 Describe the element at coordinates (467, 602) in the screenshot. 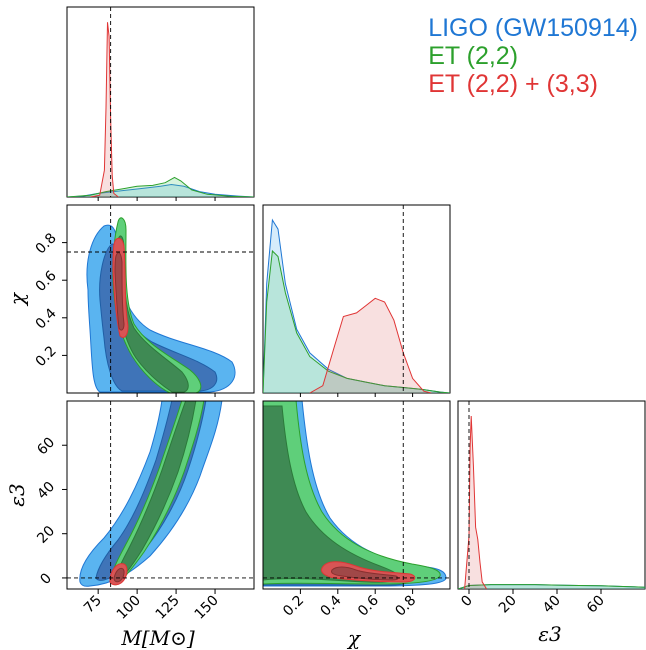

I see `x-tick-label: 0` at that location.